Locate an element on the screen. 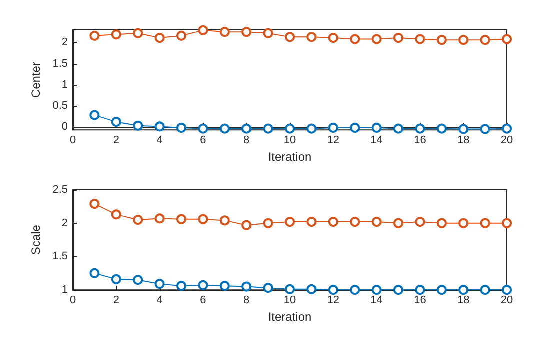  x-axis-title: Iteration is located at coordinates (290, 317).